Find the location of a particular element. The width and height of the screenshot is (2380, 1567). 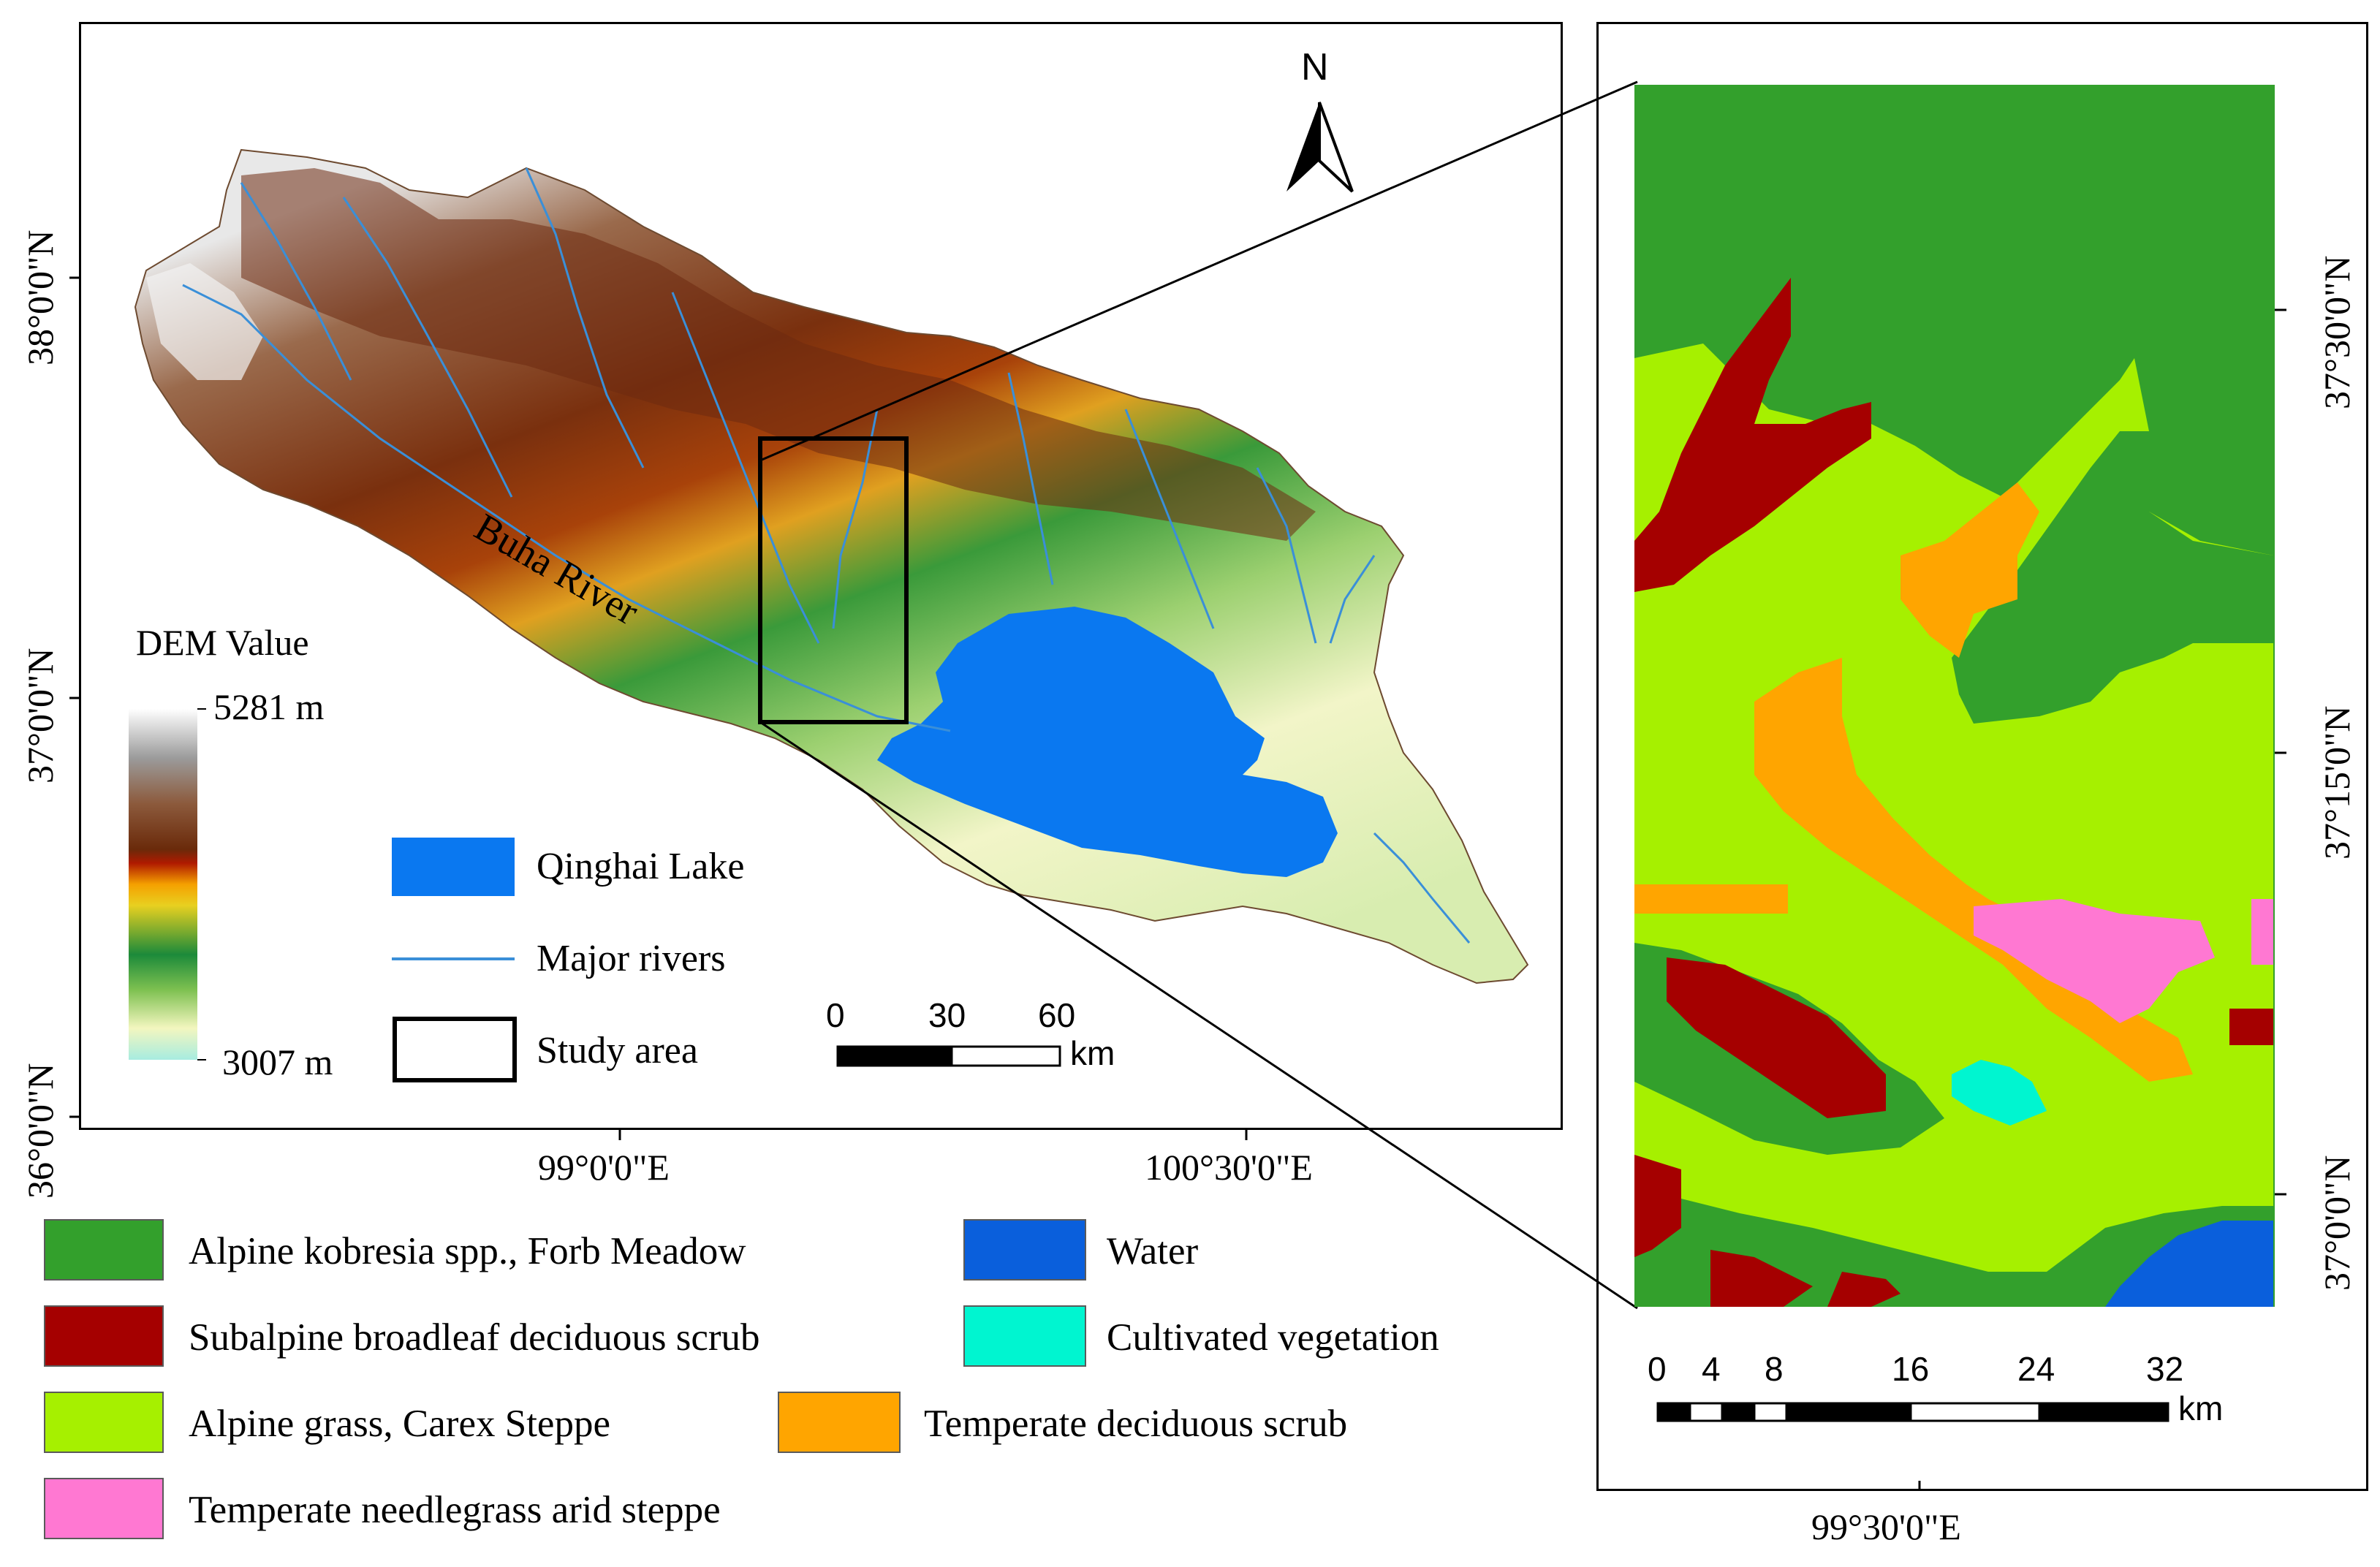

veg-swatch-alpine-meadow is located at coordinates (104, 1249).